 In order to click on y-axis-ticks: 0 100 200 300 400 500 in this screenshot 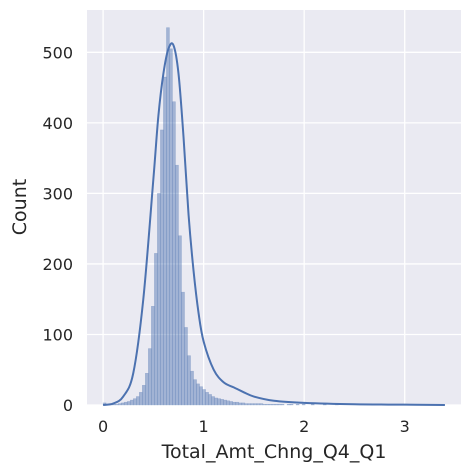, I will do `click(57, 229)`.